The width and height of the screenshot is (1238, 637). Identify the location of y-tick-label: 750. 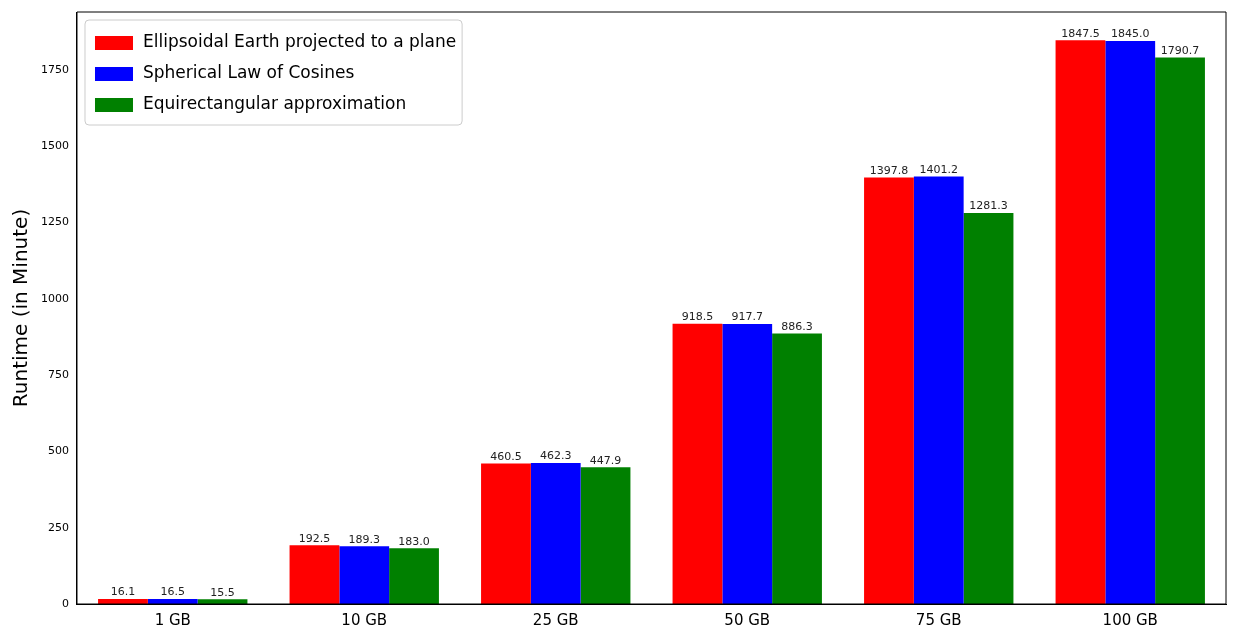
(58, 374).